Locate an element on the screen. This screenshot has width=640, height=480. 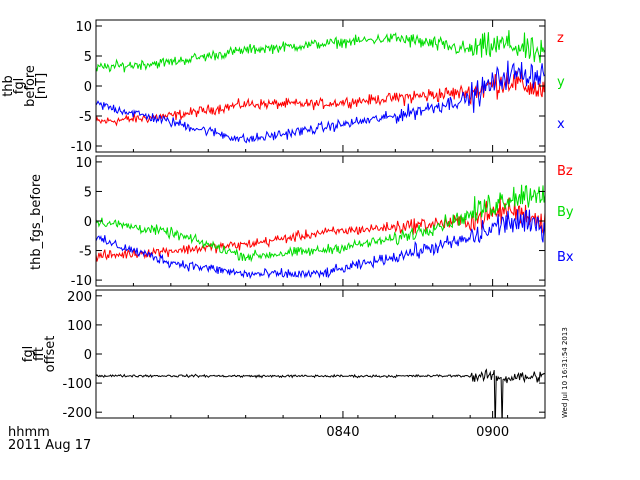
series-line-z is located at coordinates (320, 97).